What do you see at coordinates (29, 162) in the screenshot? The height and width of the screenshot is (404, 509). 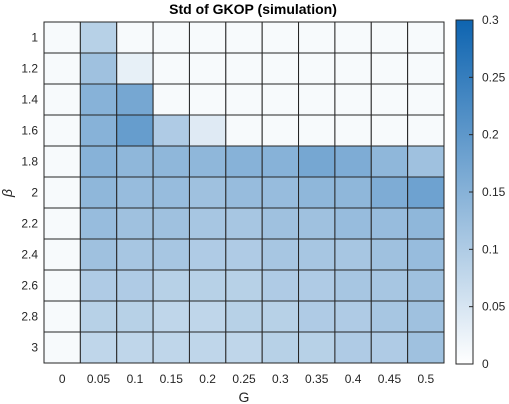 I see `y-tick-label: 1.8` at bounding box center [29, 162].